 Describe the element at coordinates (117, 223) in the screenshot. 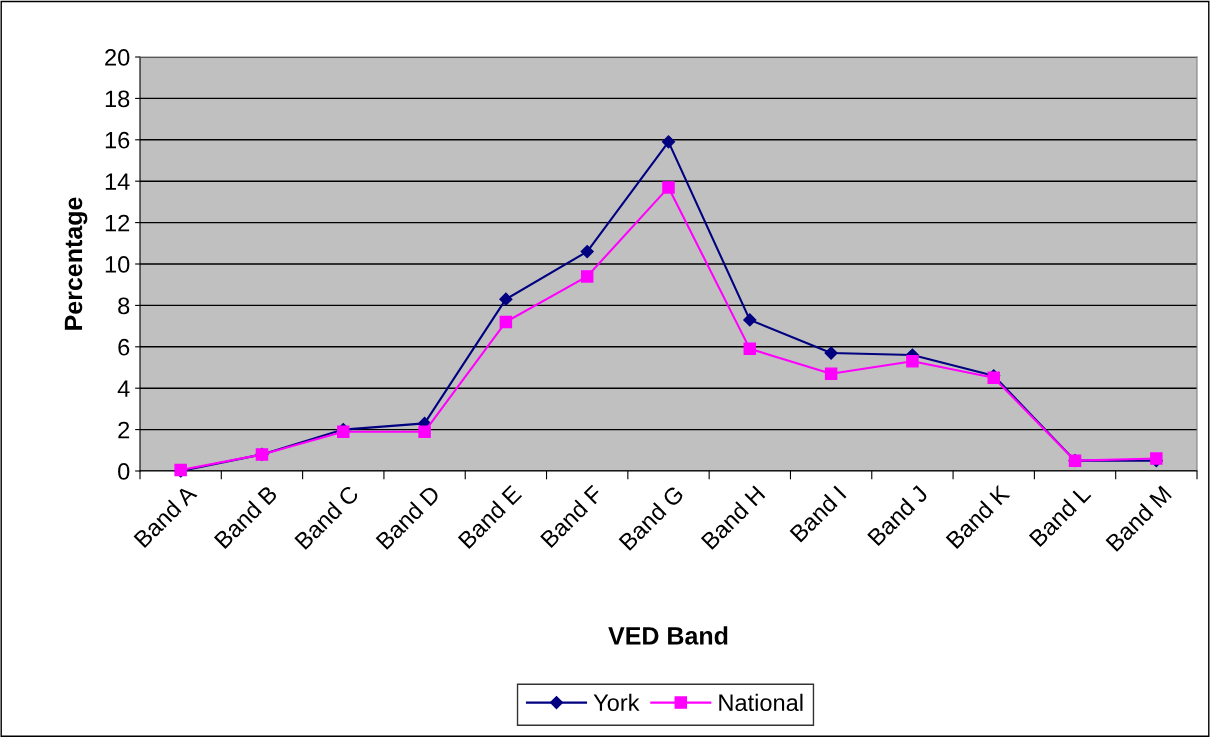

I see `y-tick-label: 12` at that location.